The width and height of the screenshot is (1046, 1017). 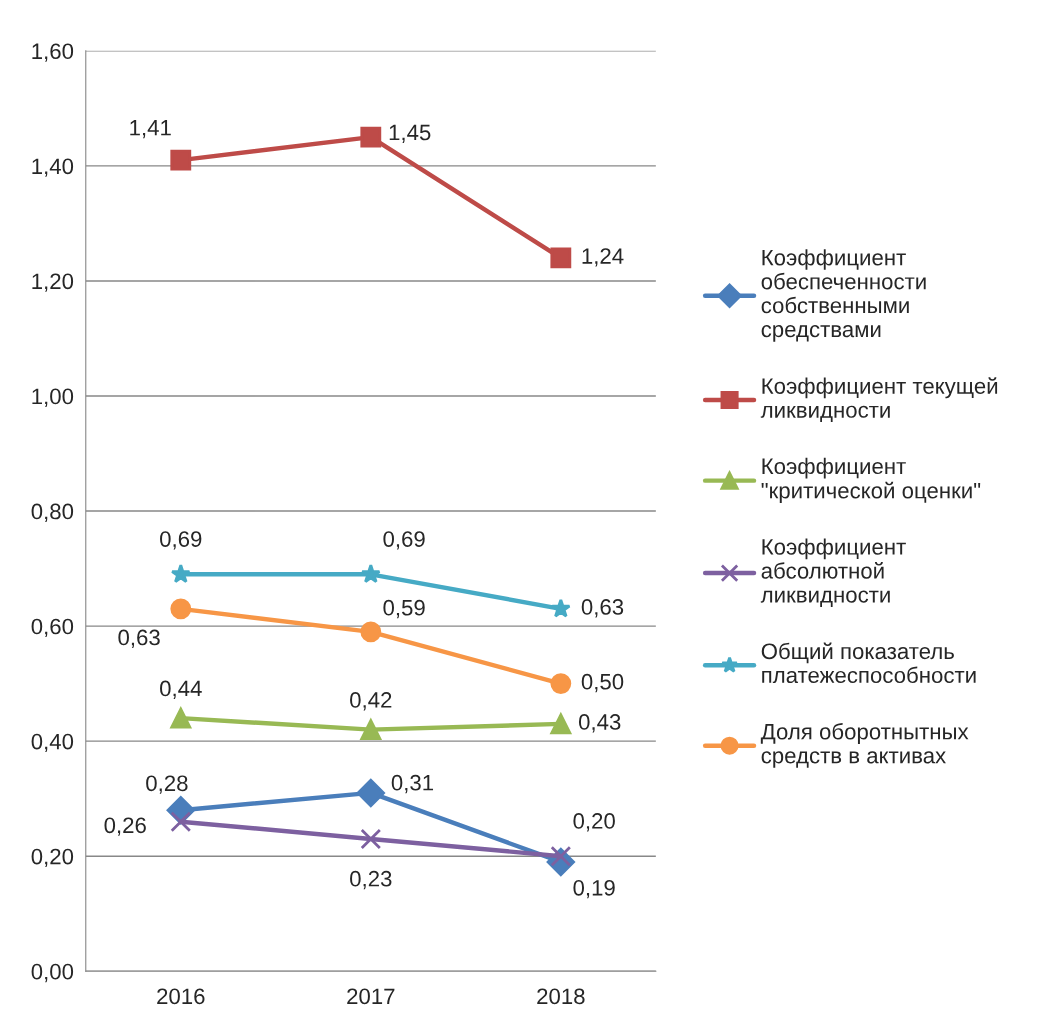 I want to click on y-tick-label: 0,40, so click(x=52, y=743).